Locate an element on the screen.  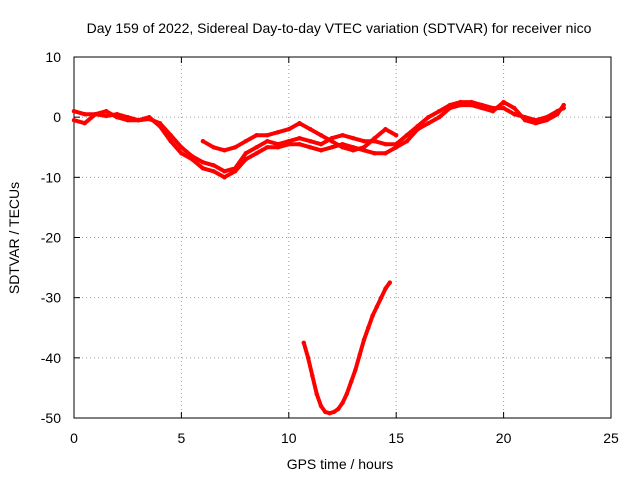
y-tick-label: 10 is located at coordinates (53, 57).